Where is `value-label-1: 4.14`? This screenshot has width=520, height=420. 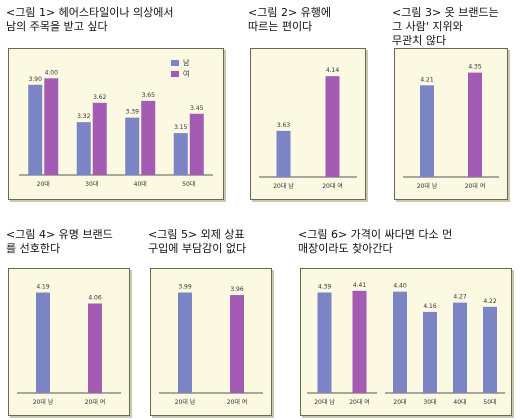 value-label-1: 4.14 is located at coordinates (333, 70).